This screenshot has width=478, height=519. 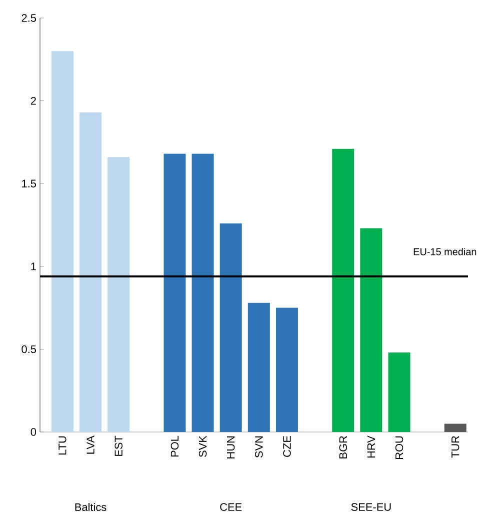 What do you see at coordinates (90, 445) in the screenshot?
I see `x-tick-label: LVA` at bounding box center [90, 445].